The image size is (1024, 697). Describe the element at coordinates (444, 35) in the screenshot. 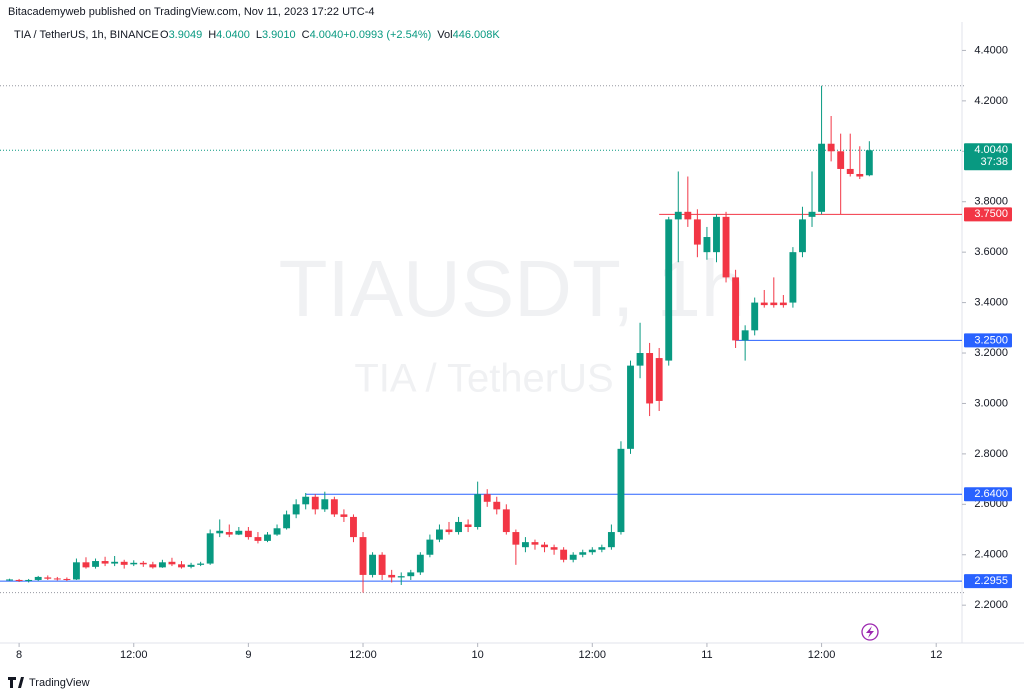

I see `legend-key: Vol` at that location.